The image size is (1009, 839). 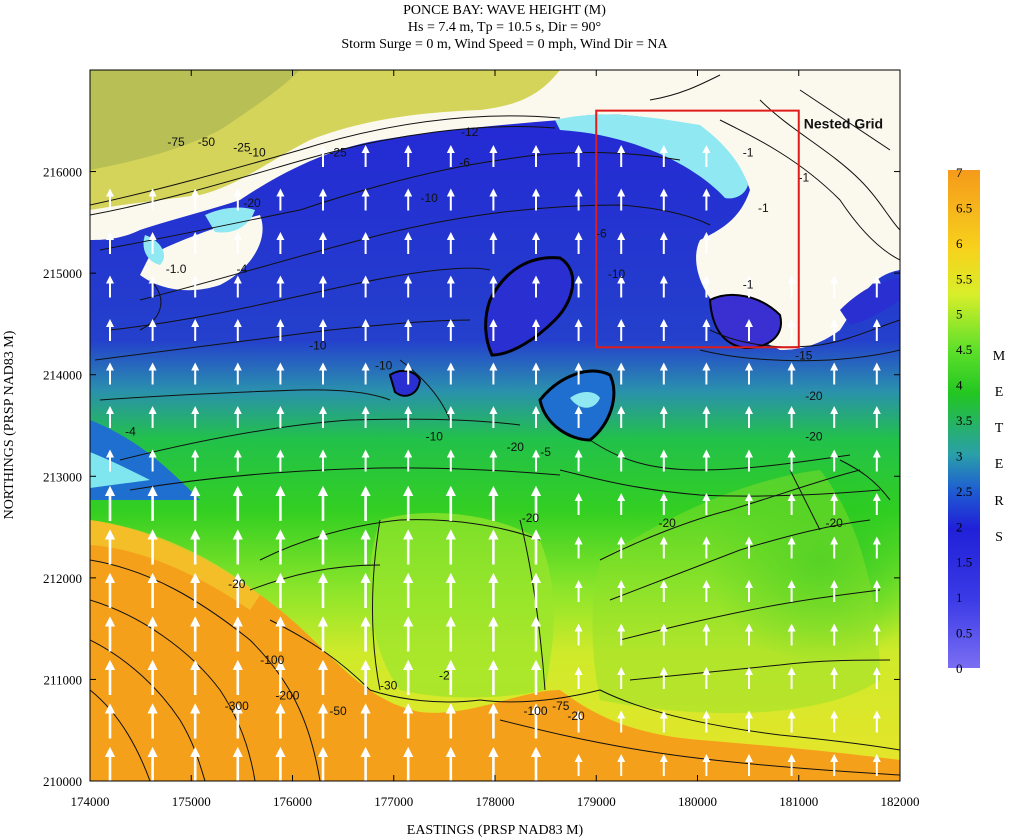 What do you see at coordinates (120, 470) in the screenshot?
I see `western-shallows` at bounding box center [120, 470].